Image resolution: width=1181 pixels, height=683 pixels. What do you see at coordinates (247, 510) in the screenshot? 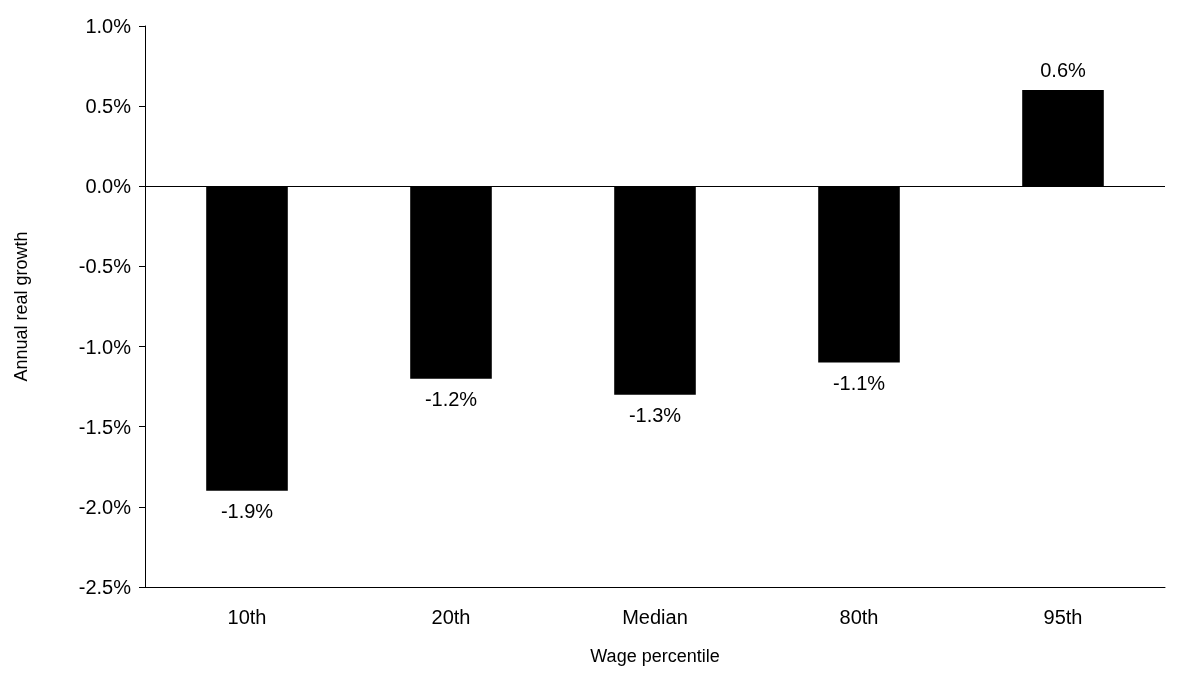
I see `data-label: -1.9%` at bounding box center [247, 510].